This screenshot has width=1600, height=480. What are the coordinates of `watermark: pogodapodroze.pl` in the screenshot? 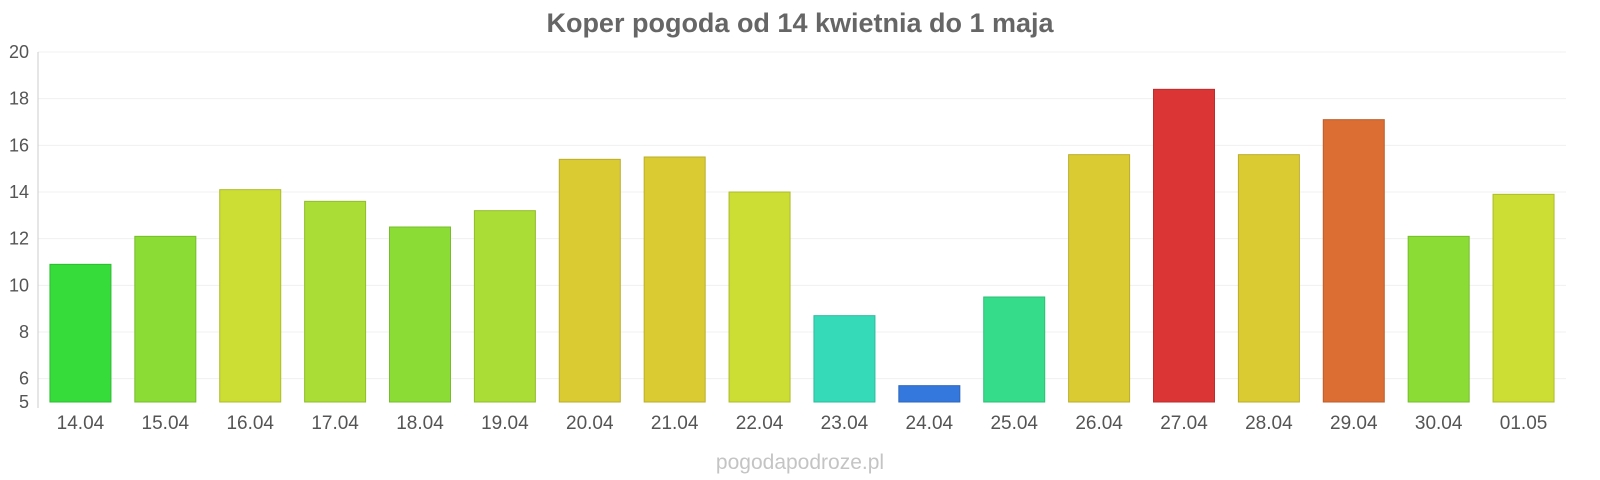 It's located at (800, 462).